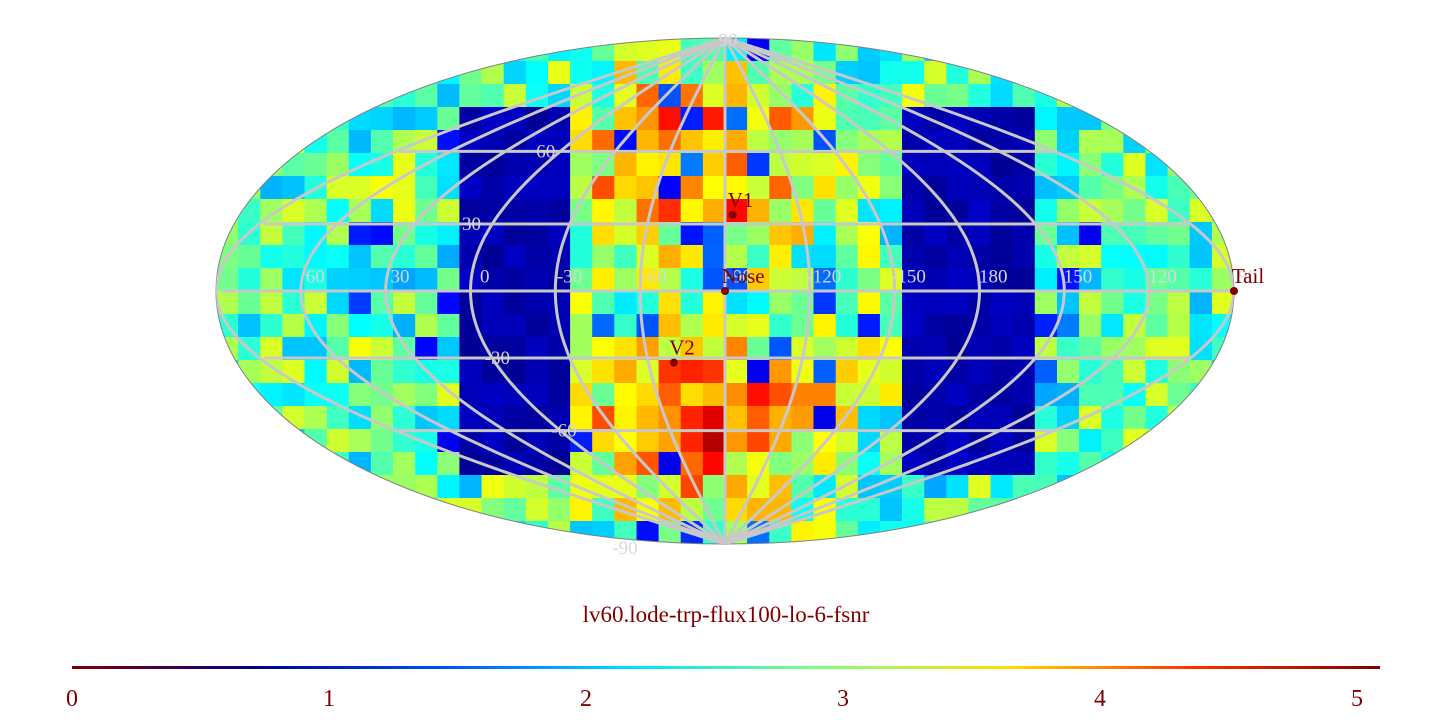 The height and width of the screenshot is (728, 1452). Describe the element at coordinates (471, 224) in the screenshot. I see `latitude-label: 30` at that location.